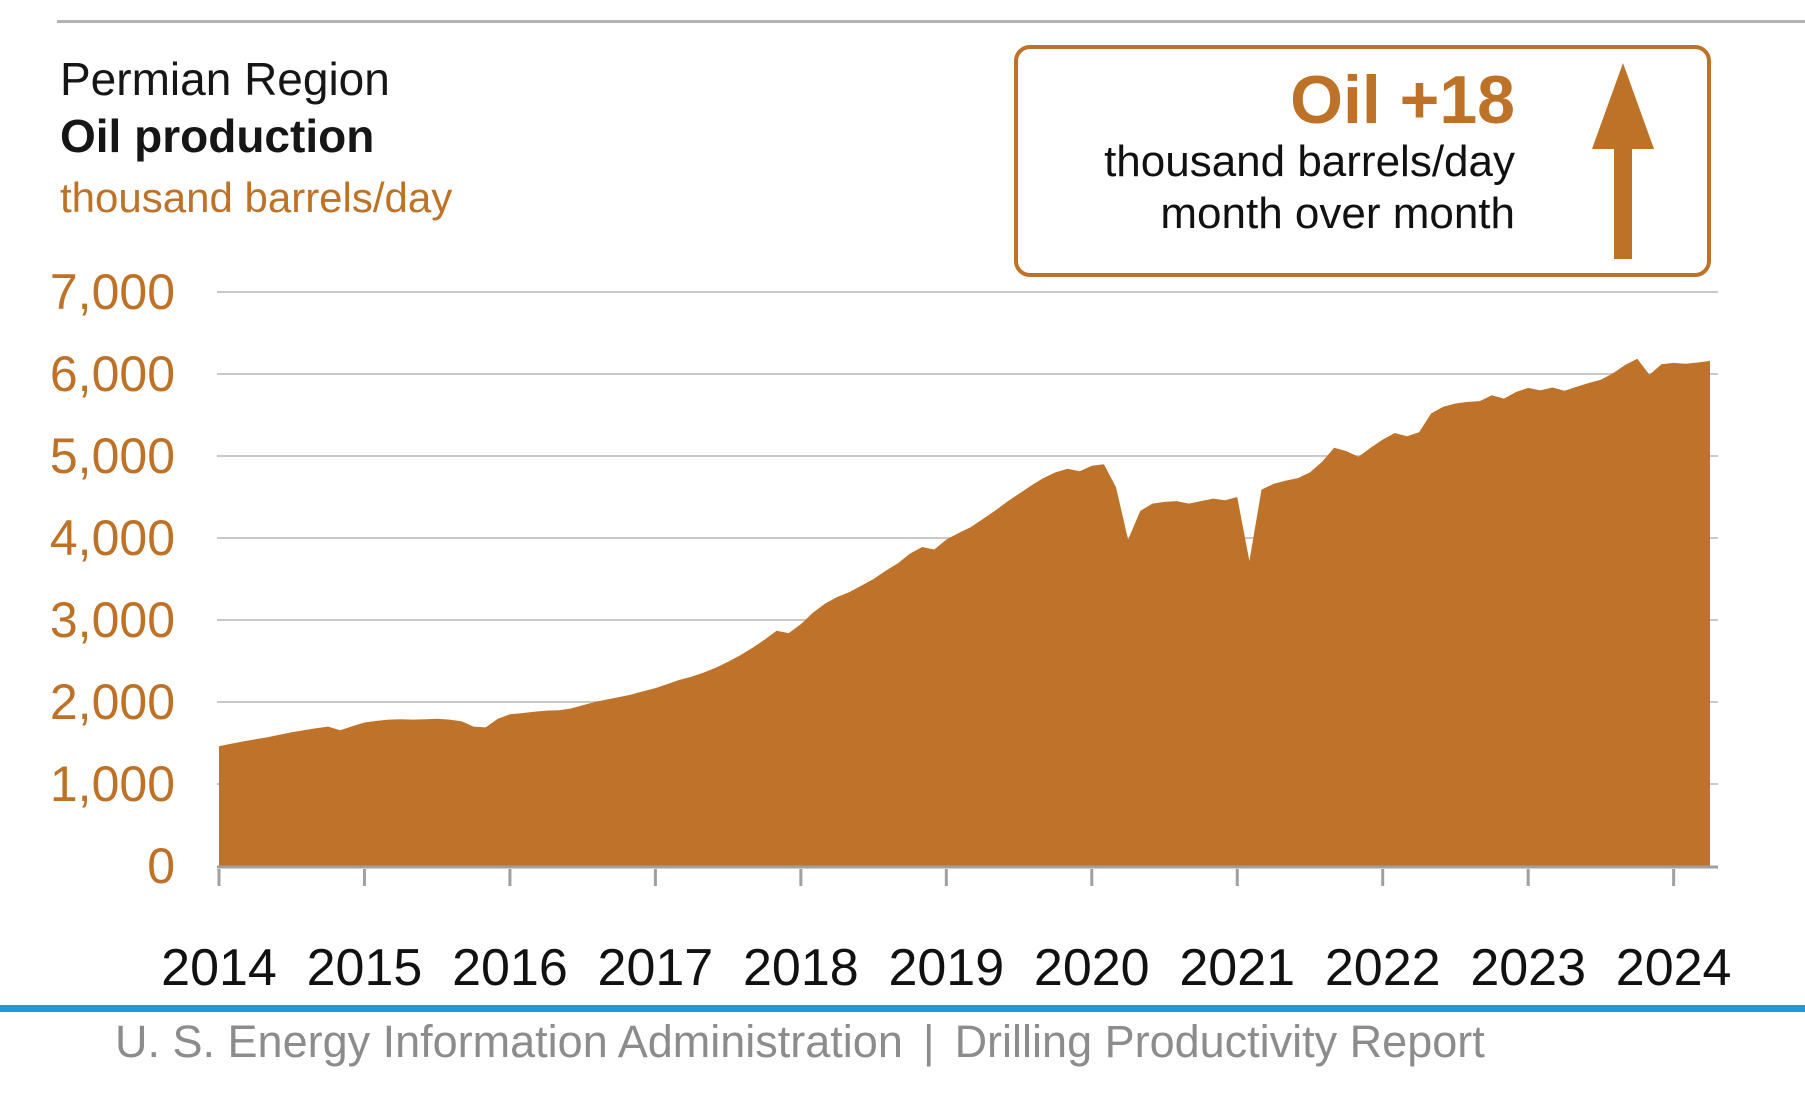 Image resolution: width=1805 pixels, height=1101 pixels. What do you see at coordinates (1092, 968) in the screenshot?
I see `x-axis-label: 2020` at bounding box center [1092, 968].